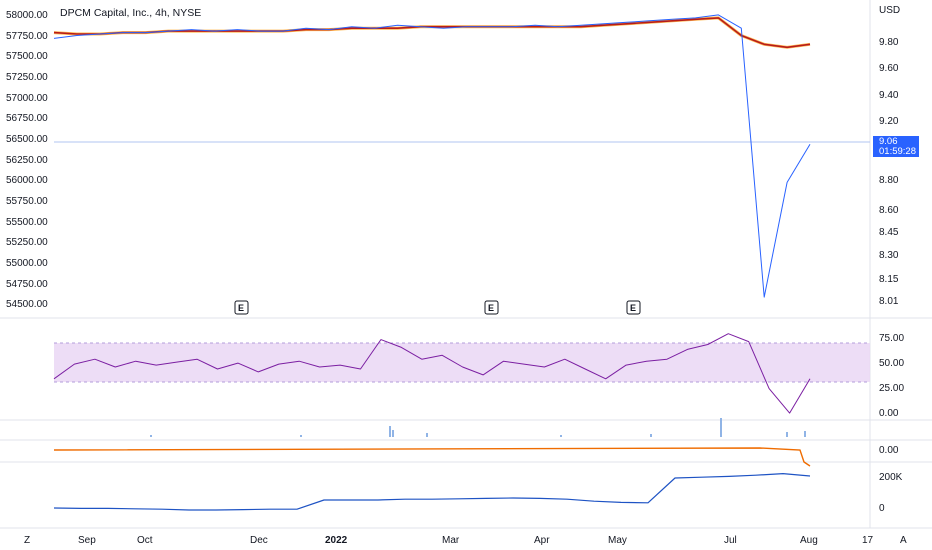  Describe the element at coordinates (259, 540) in the screenshot. I see `time-axis-label: Dec` at that location.